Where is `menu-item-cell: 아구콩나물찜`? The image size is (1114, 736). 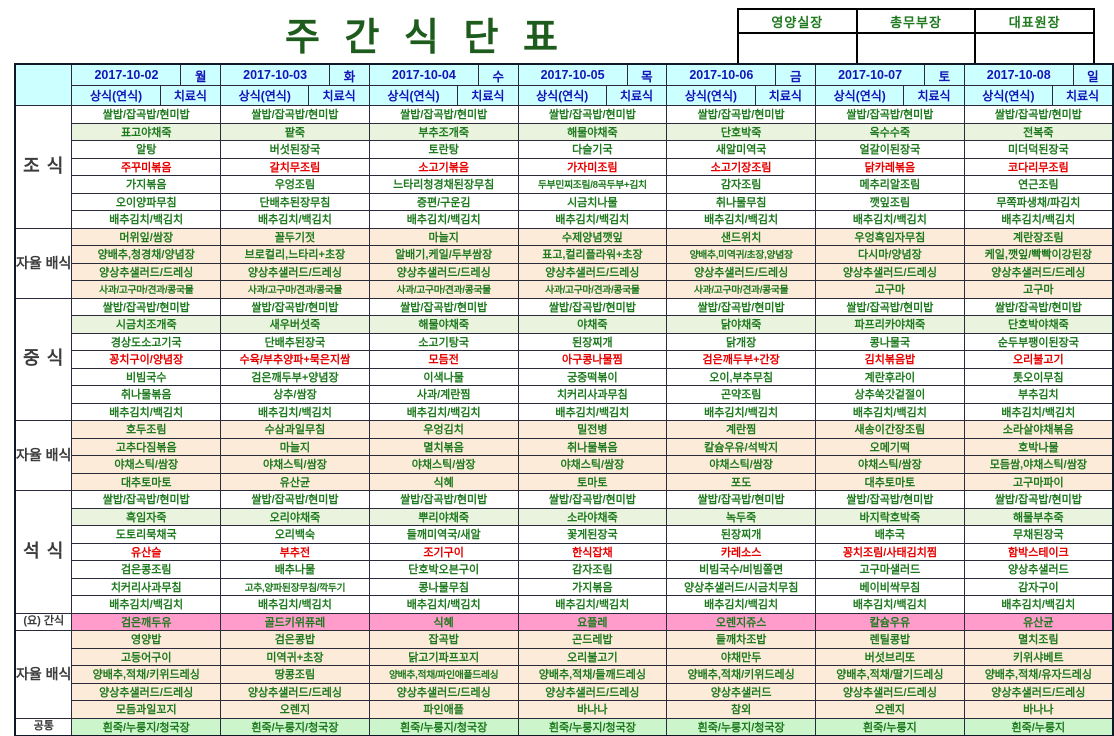
menu-item-cell: 아구콩나물찜 is located at coordinates (592, 359).